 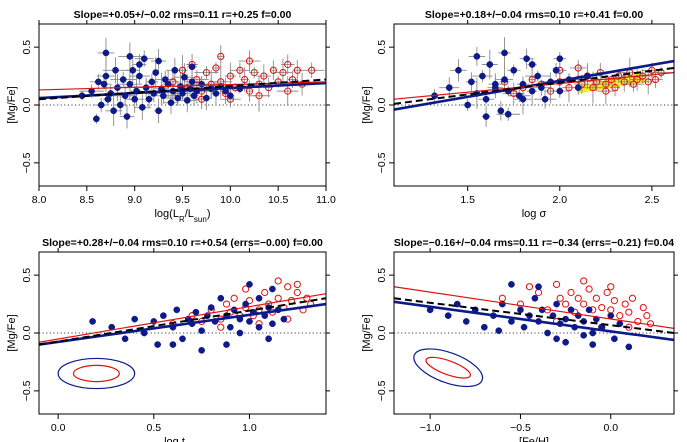 What do you see at coordinates (96, 373) in the screenshot?
I see `error-ellipse-outer` at bounding box center [96, 373].